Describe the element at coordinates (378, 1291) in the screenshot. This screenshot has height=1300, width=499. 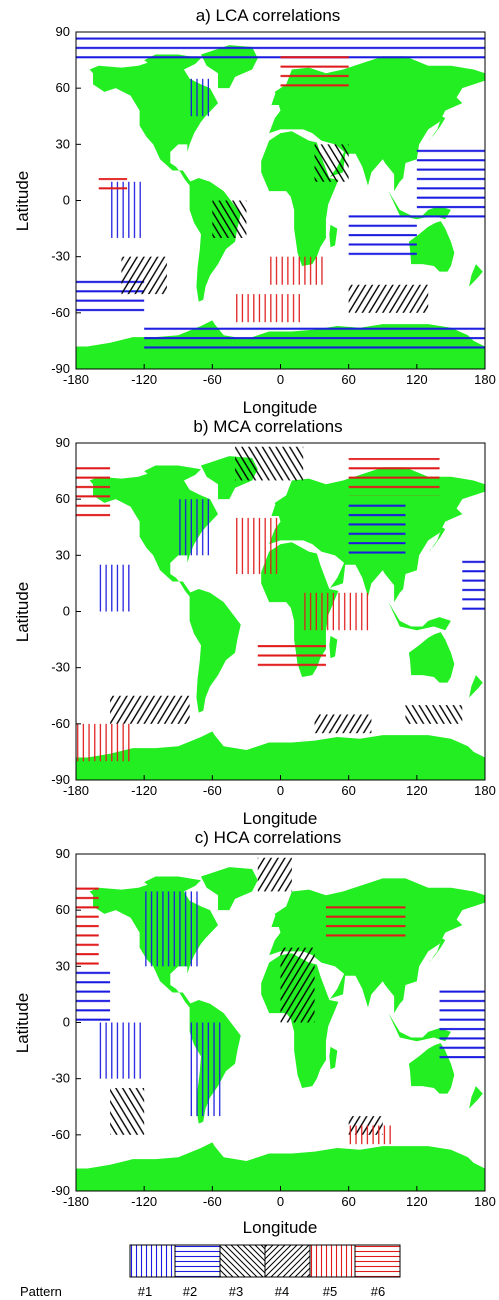
I see `legend-item-label: #6` at that location.